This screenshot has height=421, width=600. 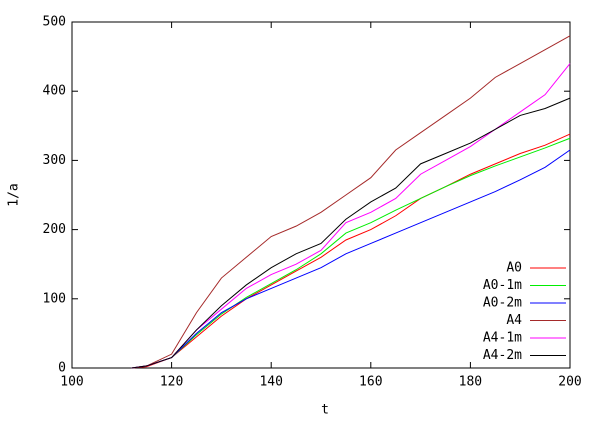 What do you see at coordinates (502, 303) in the screenshot?
I see `legend-label: A0-2m` at bounding box center [502, 303].